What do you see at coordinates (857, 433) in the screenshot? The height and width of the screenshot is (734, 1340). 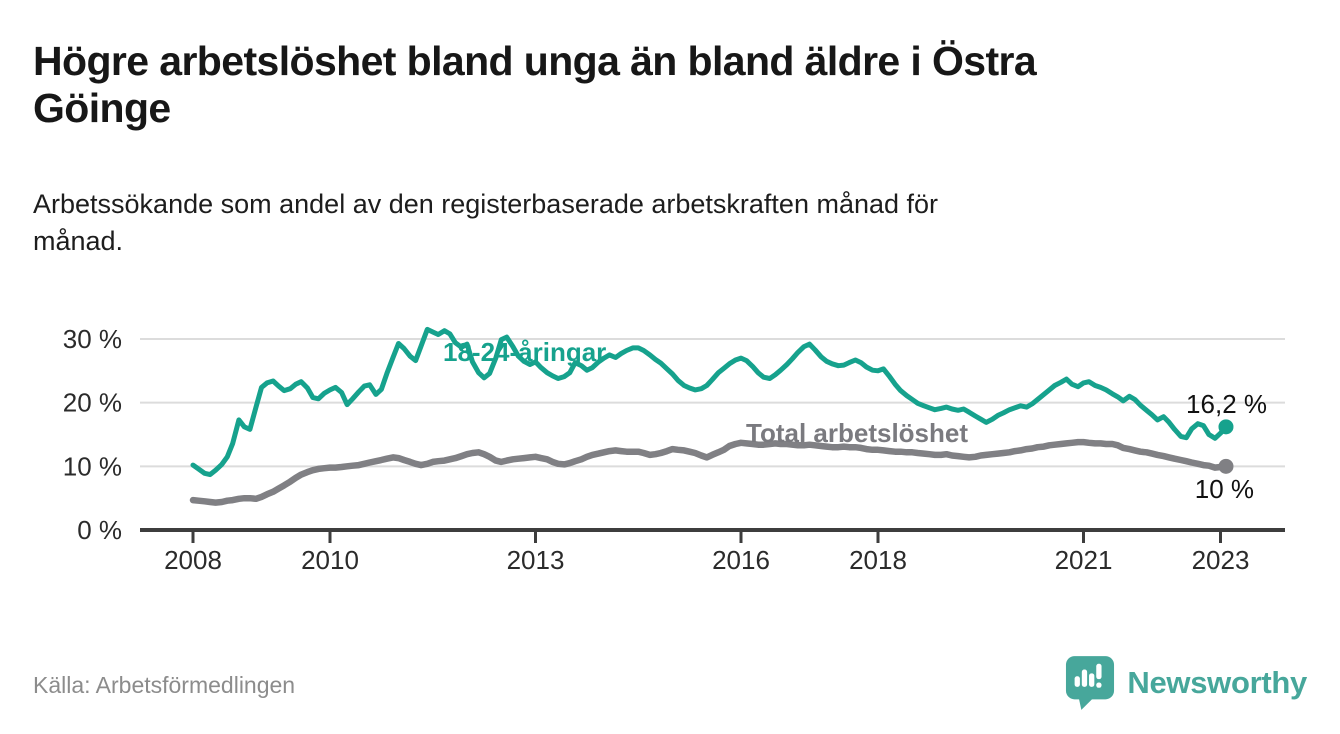 I see `series-label-total: Total arbetslöshet` at bounding box center [857, 433].